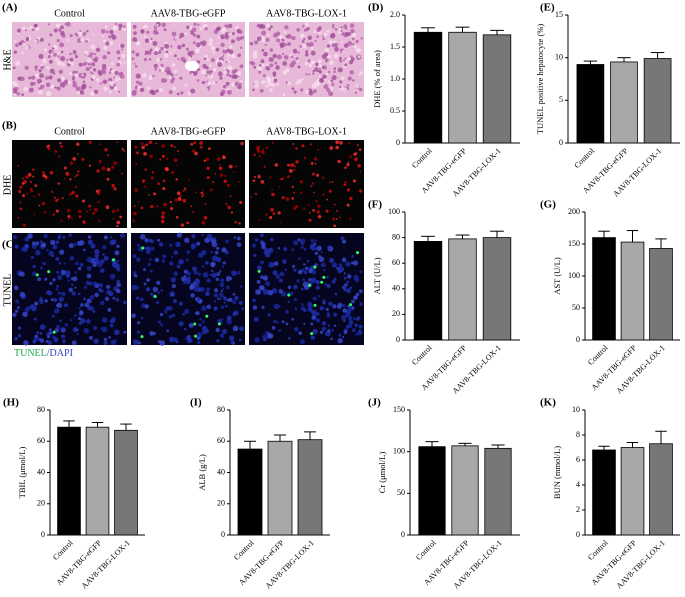  I want to click on y-tick-label: 60, so click(396, 262).